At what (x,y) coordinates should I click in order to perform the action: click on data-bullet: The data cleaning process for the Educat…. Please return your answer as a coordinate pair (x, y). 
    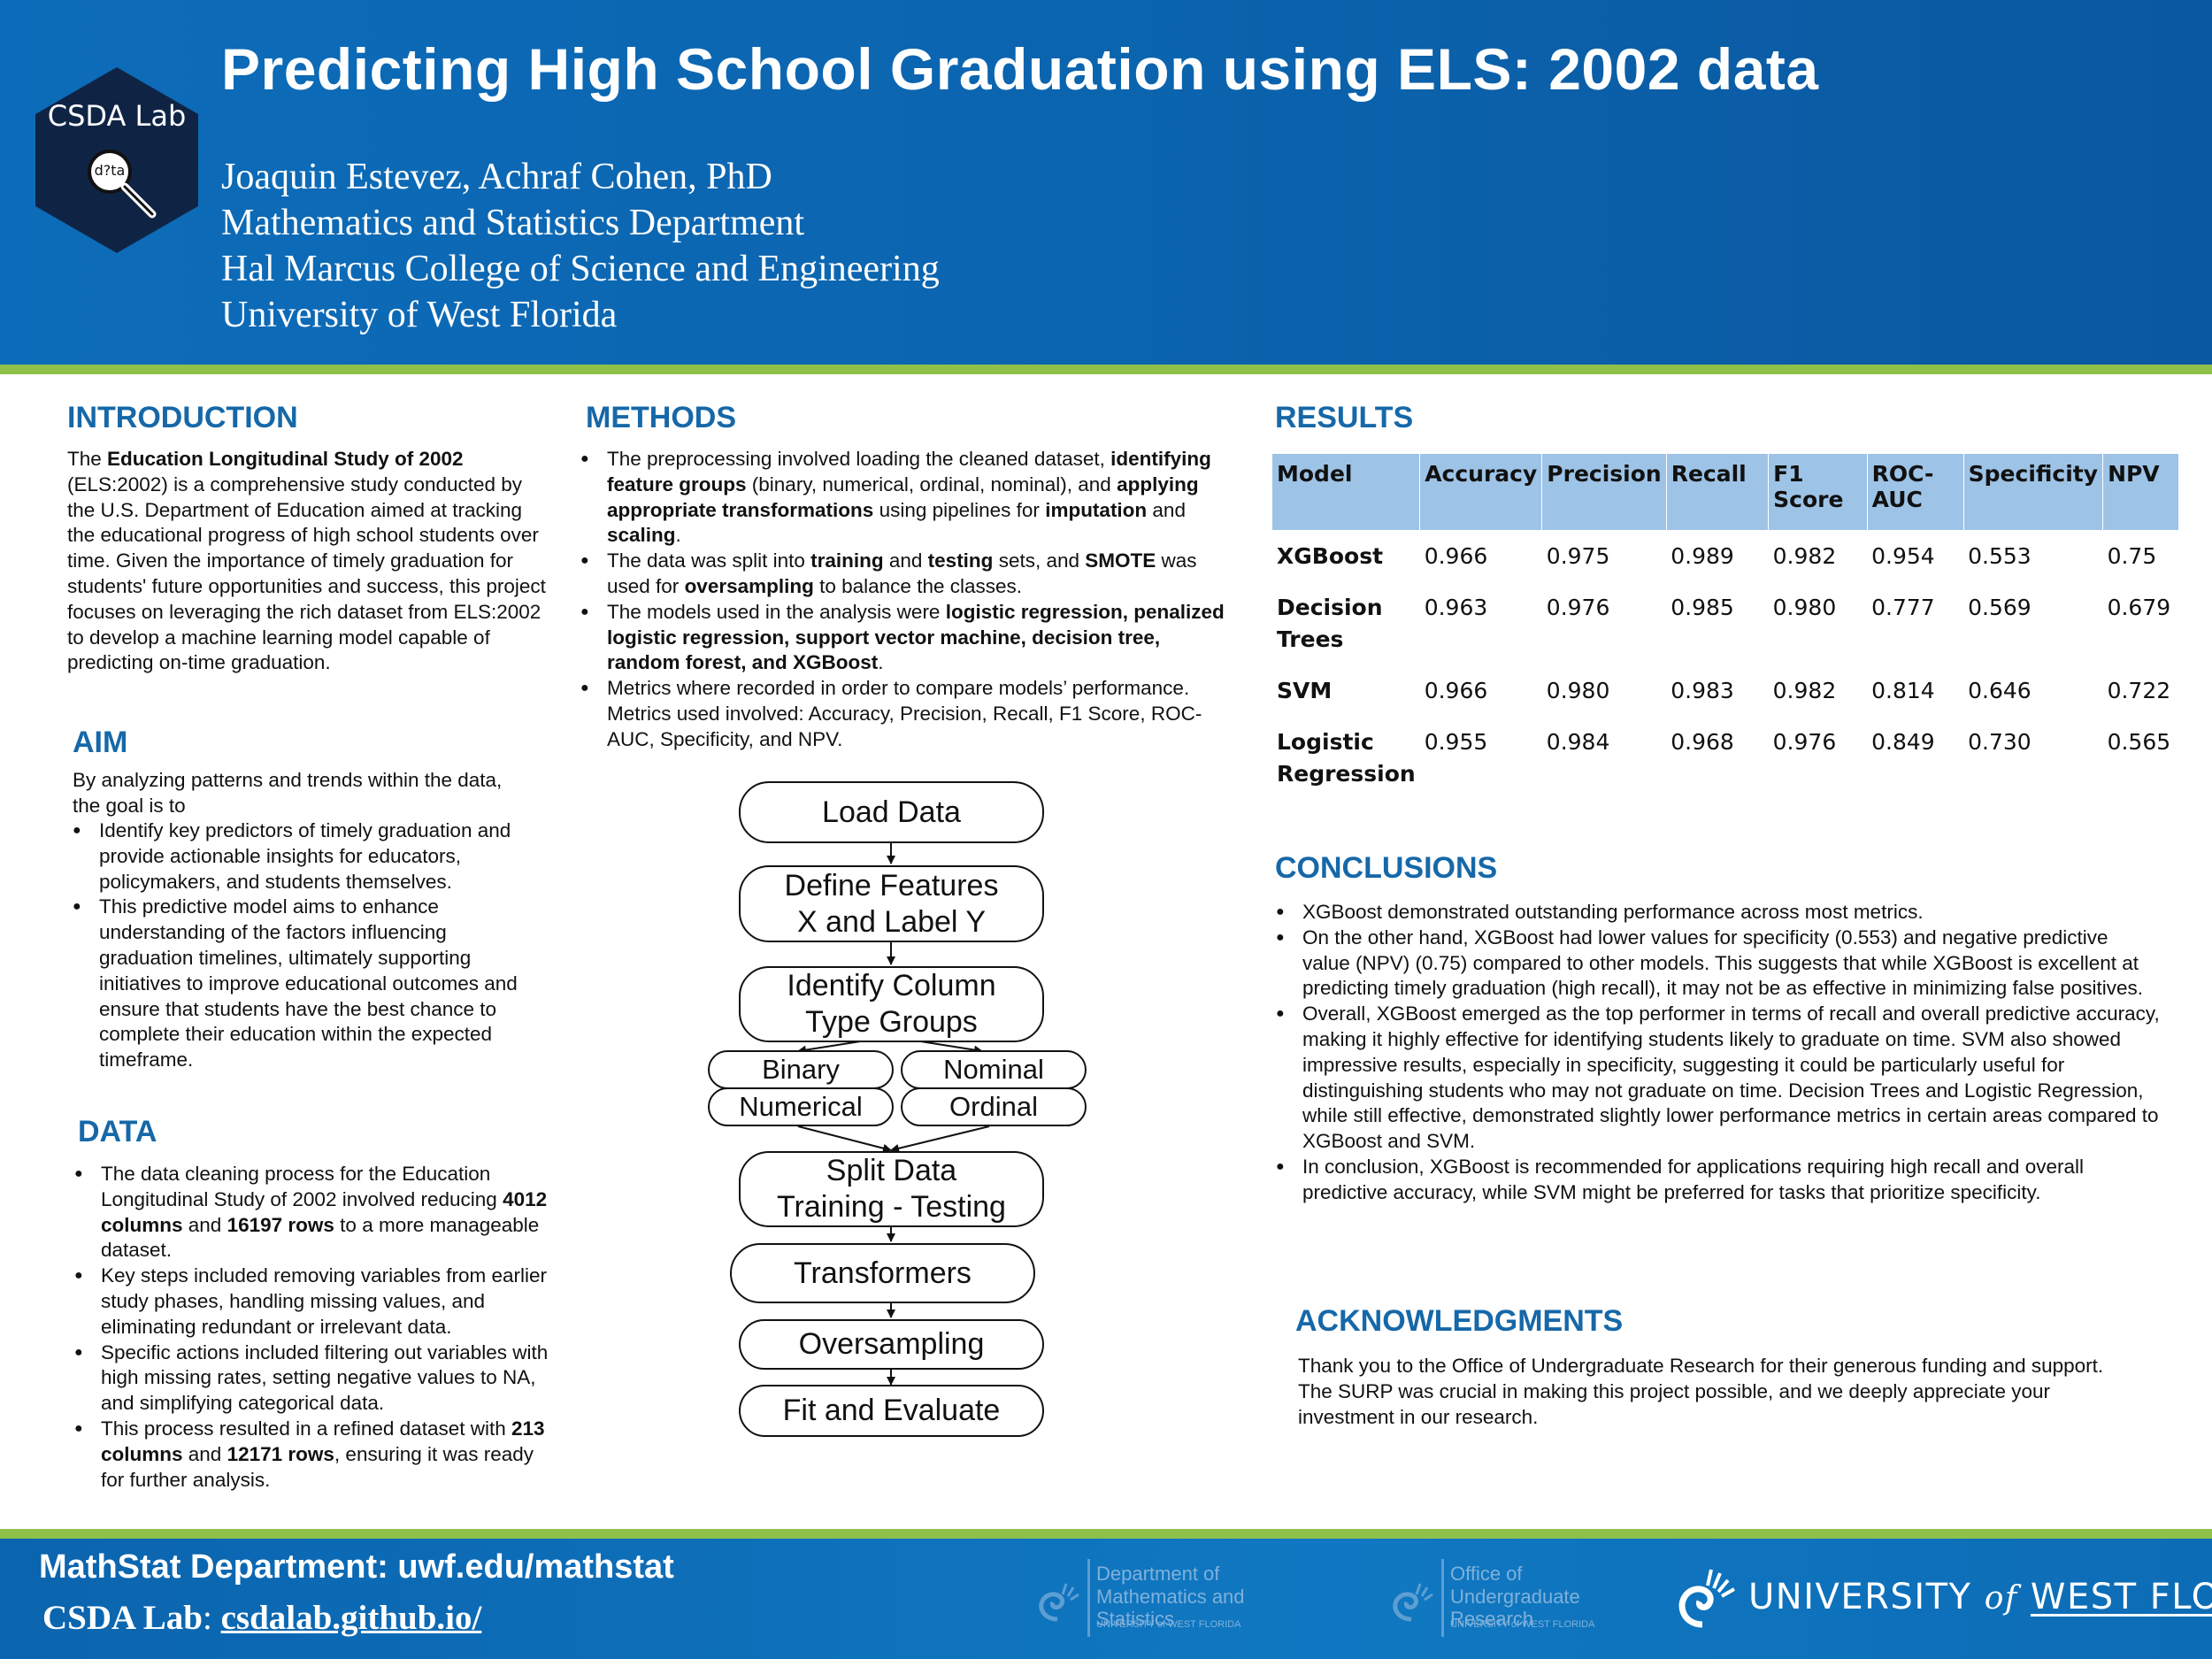
    Looking at the image, I should click on (313, 1212).